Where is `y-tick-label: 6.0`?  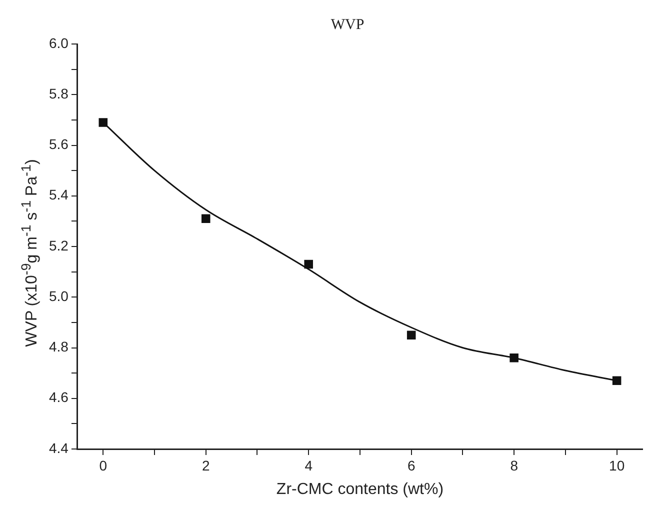 y-tick-label: 6.0 is located at coordinates (58, 42).